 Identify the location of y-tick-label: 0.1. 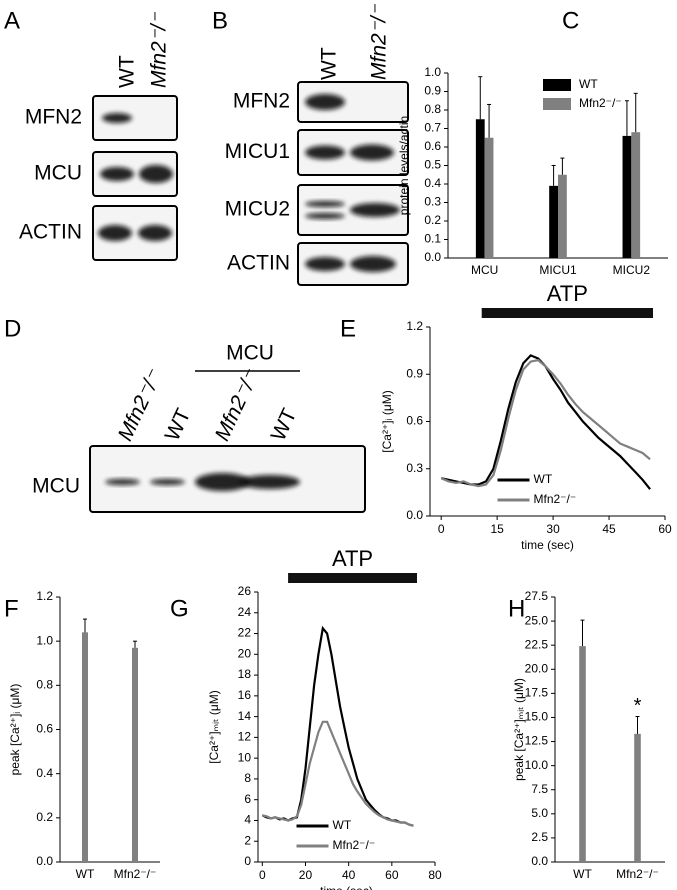
(432, 239).